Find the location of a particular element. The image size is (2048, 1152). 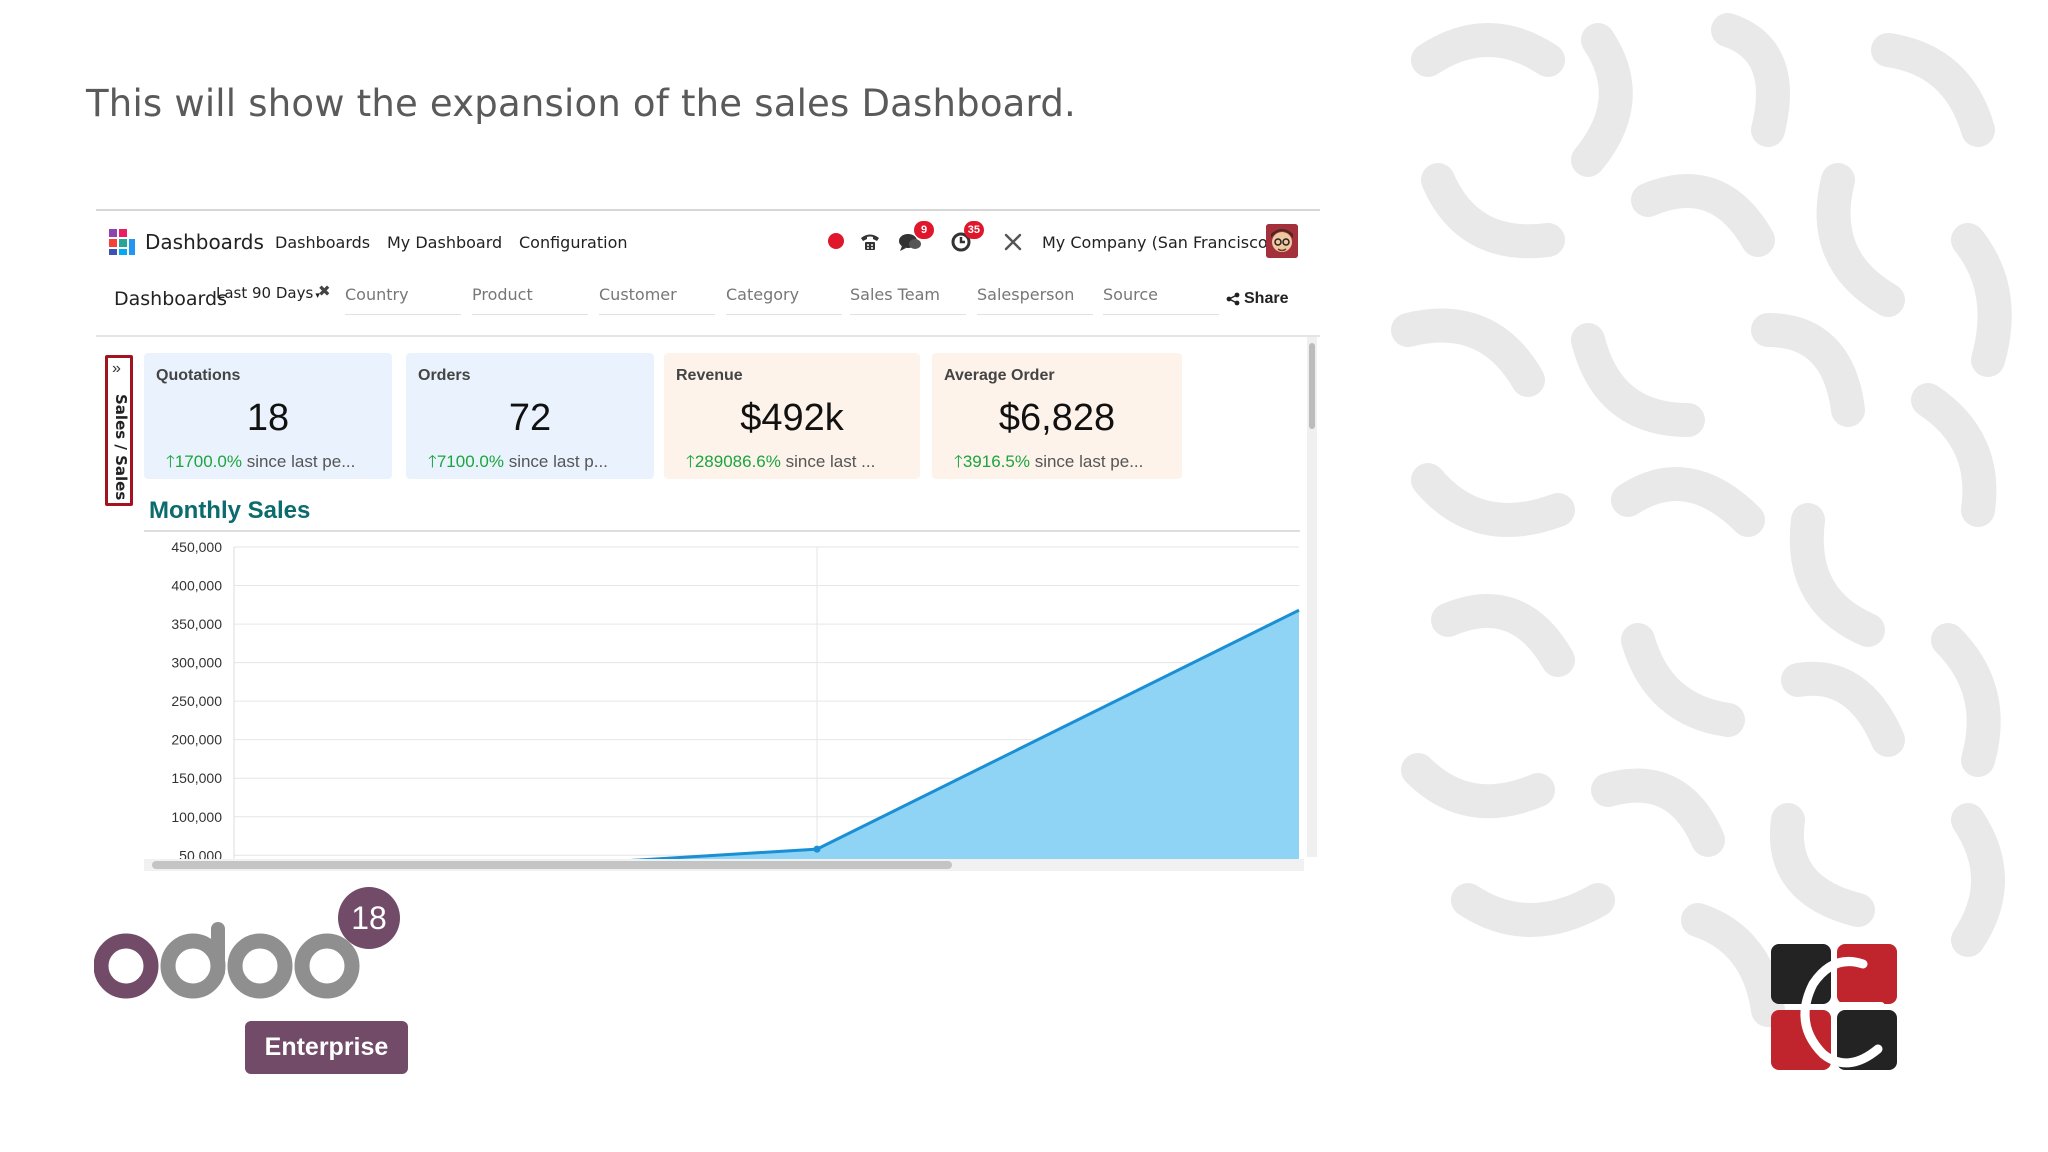

kpi-label: Quotations is located at coordinates (198, 375).